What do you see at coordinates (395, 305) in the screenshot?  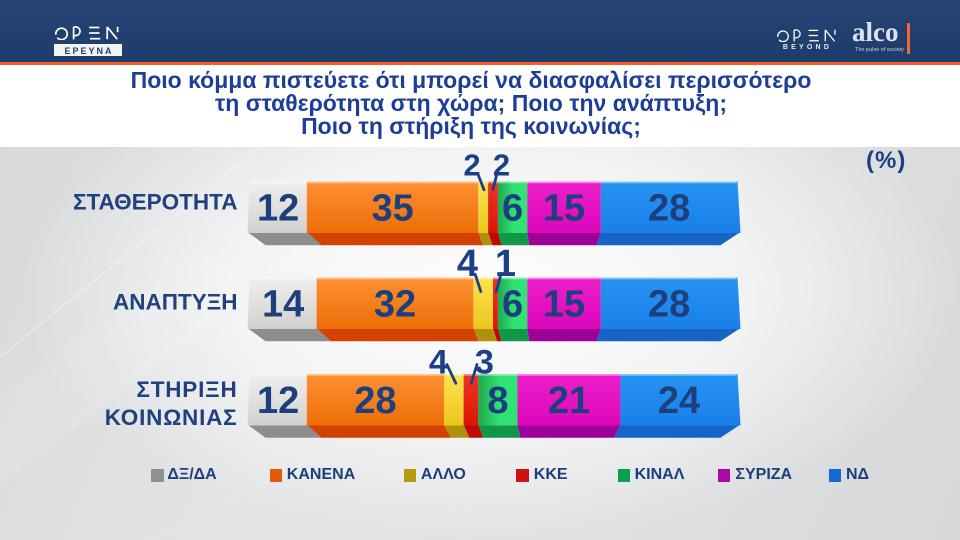 I see `svg-text: 32` at bounding box center [395, 305].